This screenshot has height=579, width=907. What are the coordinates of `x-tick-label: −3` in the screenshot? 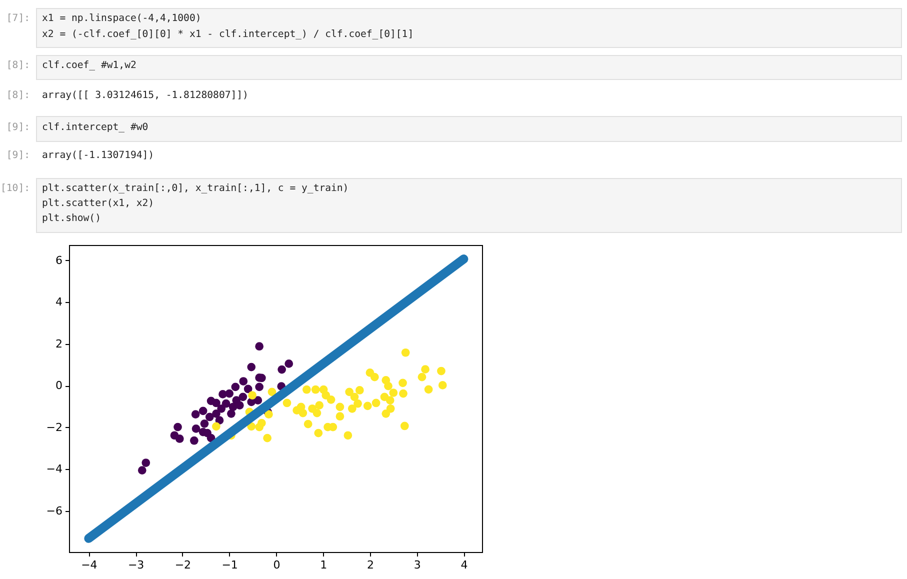 It's located at (136, 565).